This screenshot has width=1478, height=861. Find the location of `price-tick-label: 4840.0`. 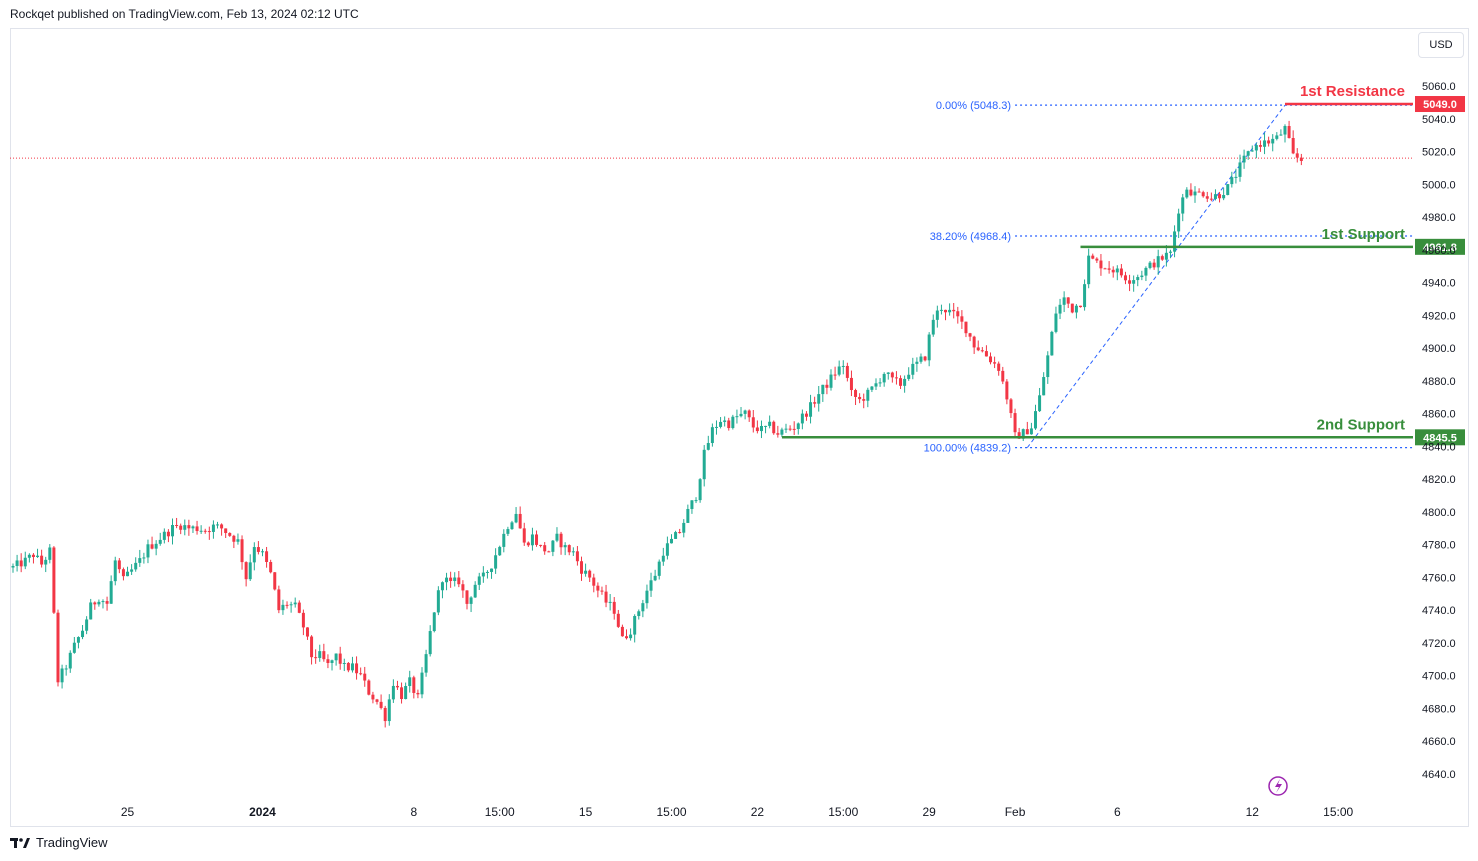

price-tick-label: 4840.0 is located at coordinates (1439, 447).